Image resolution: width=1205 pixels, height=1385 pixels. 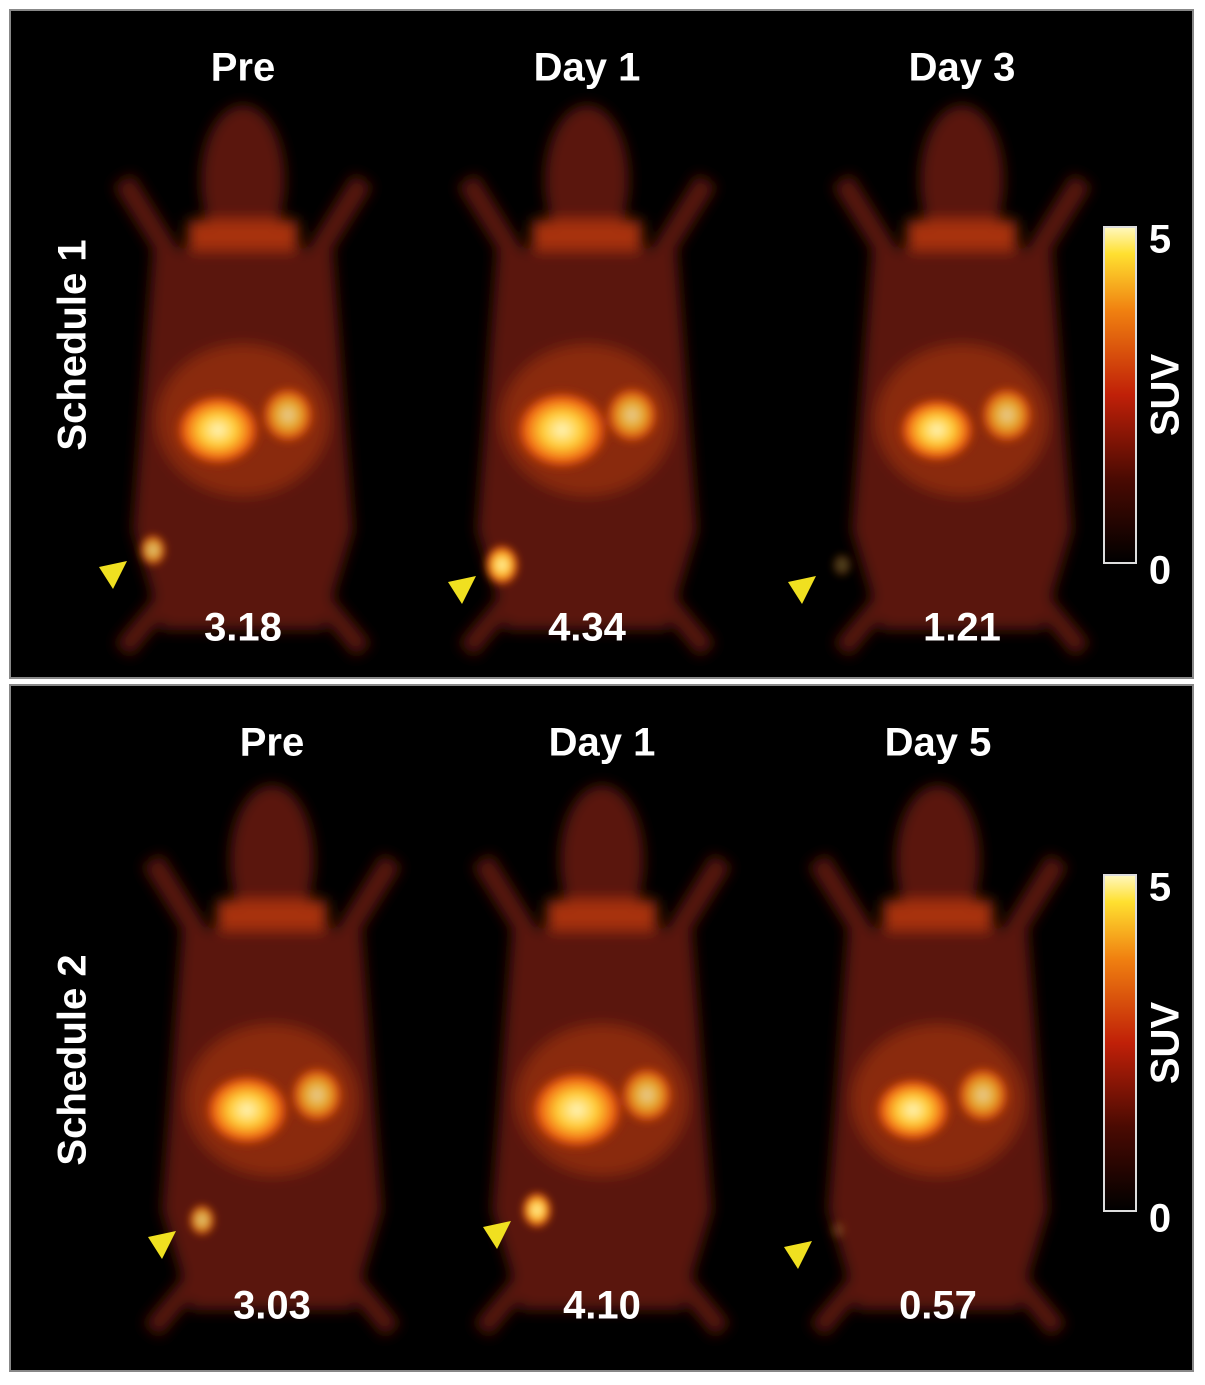 I want to click on suv-value: 4.34, so click(x=587, y=628).